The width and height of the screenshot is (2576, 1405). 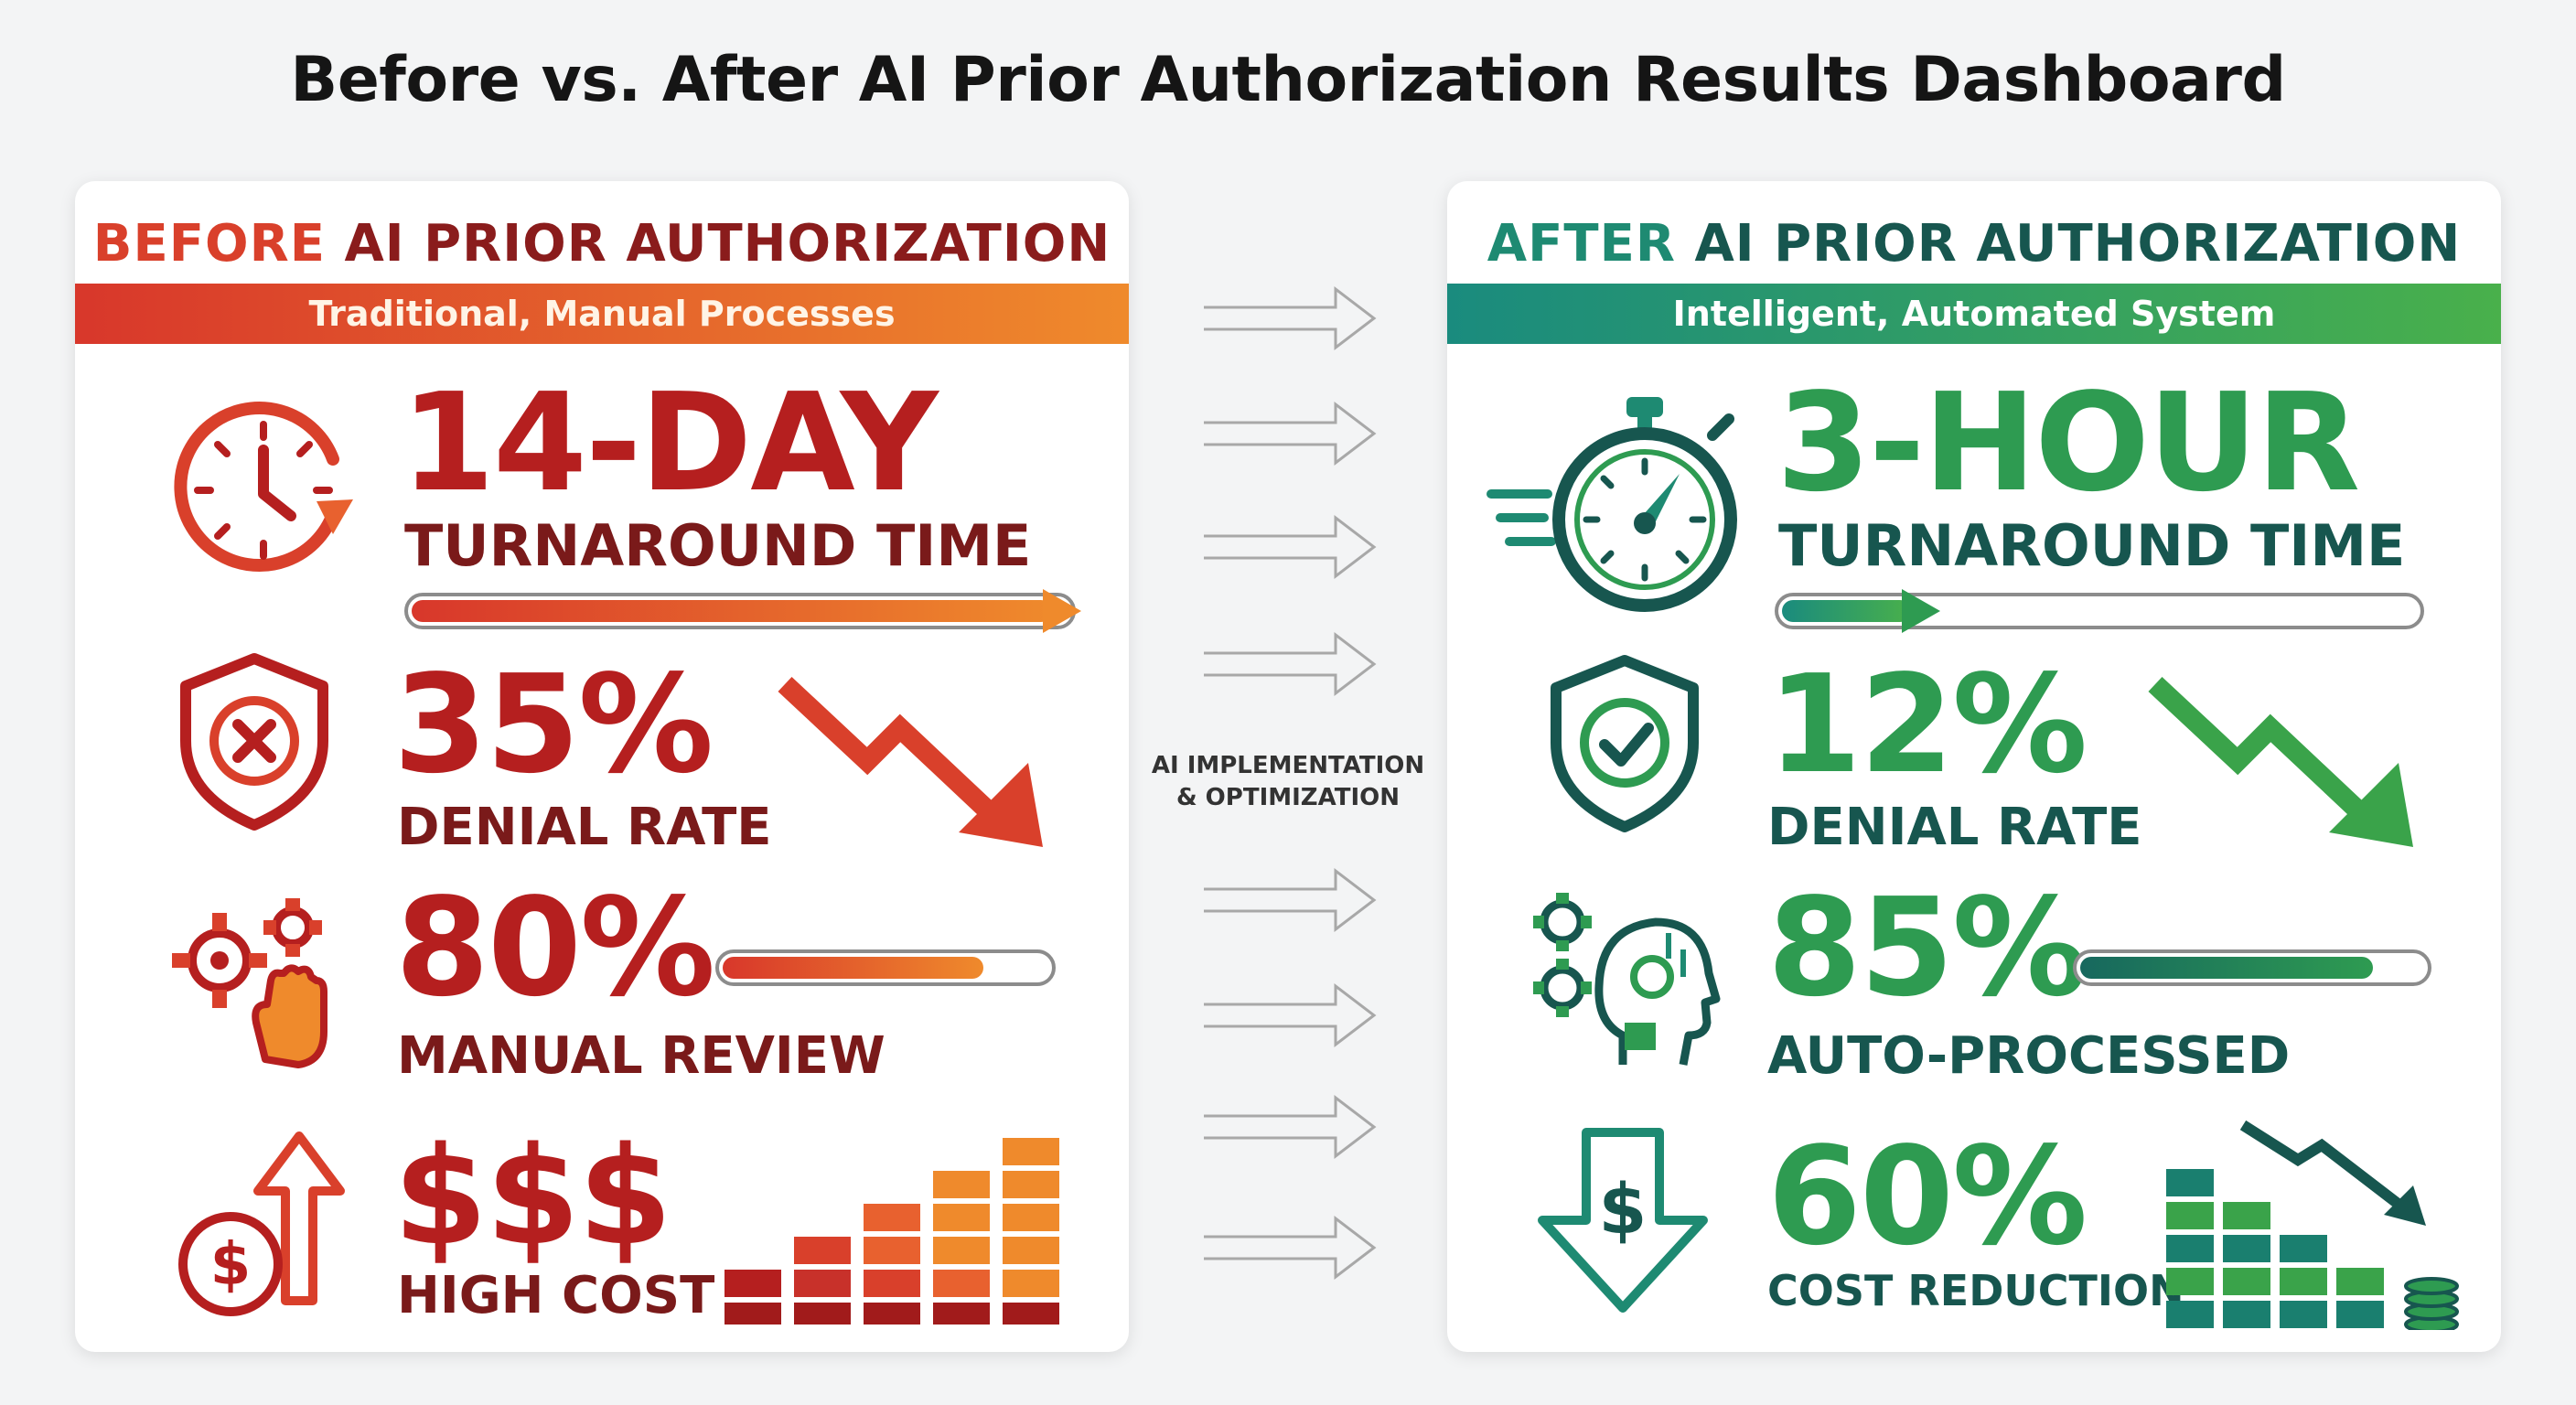 I want to click on rising-bars-icon, so click(x=897, y=1226).